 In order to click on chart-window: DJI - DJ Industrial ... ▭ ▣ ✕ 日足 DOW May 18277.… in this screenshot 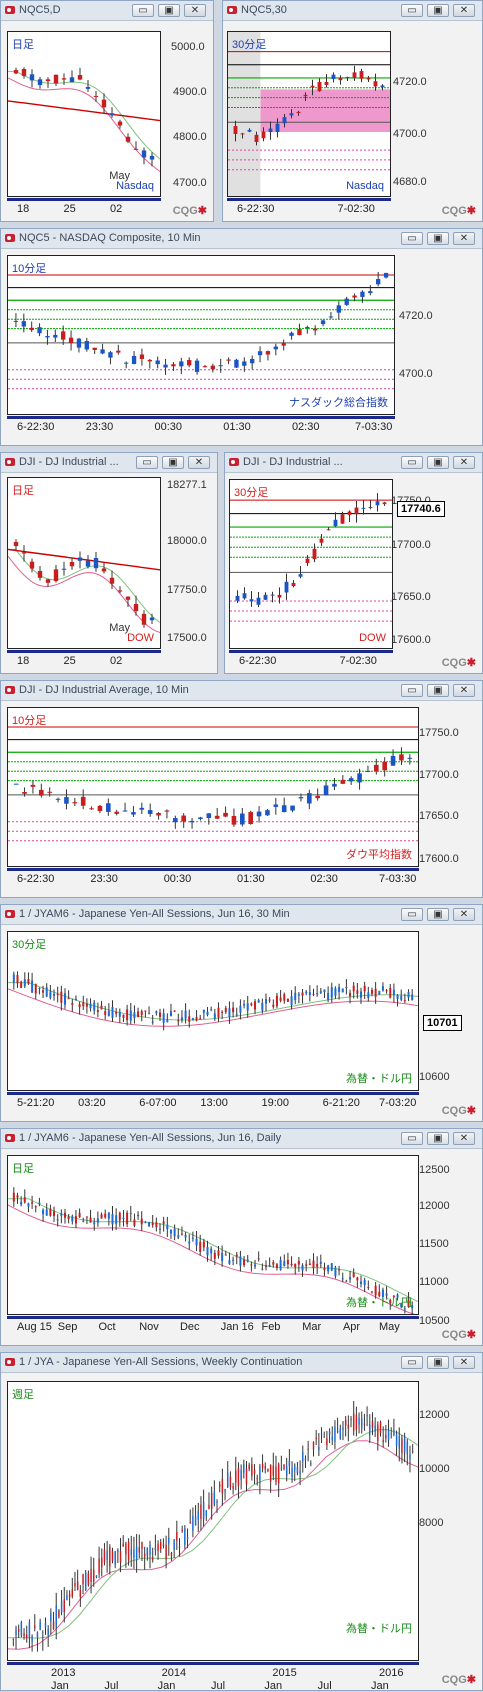, I will do `click(109, 563)`.